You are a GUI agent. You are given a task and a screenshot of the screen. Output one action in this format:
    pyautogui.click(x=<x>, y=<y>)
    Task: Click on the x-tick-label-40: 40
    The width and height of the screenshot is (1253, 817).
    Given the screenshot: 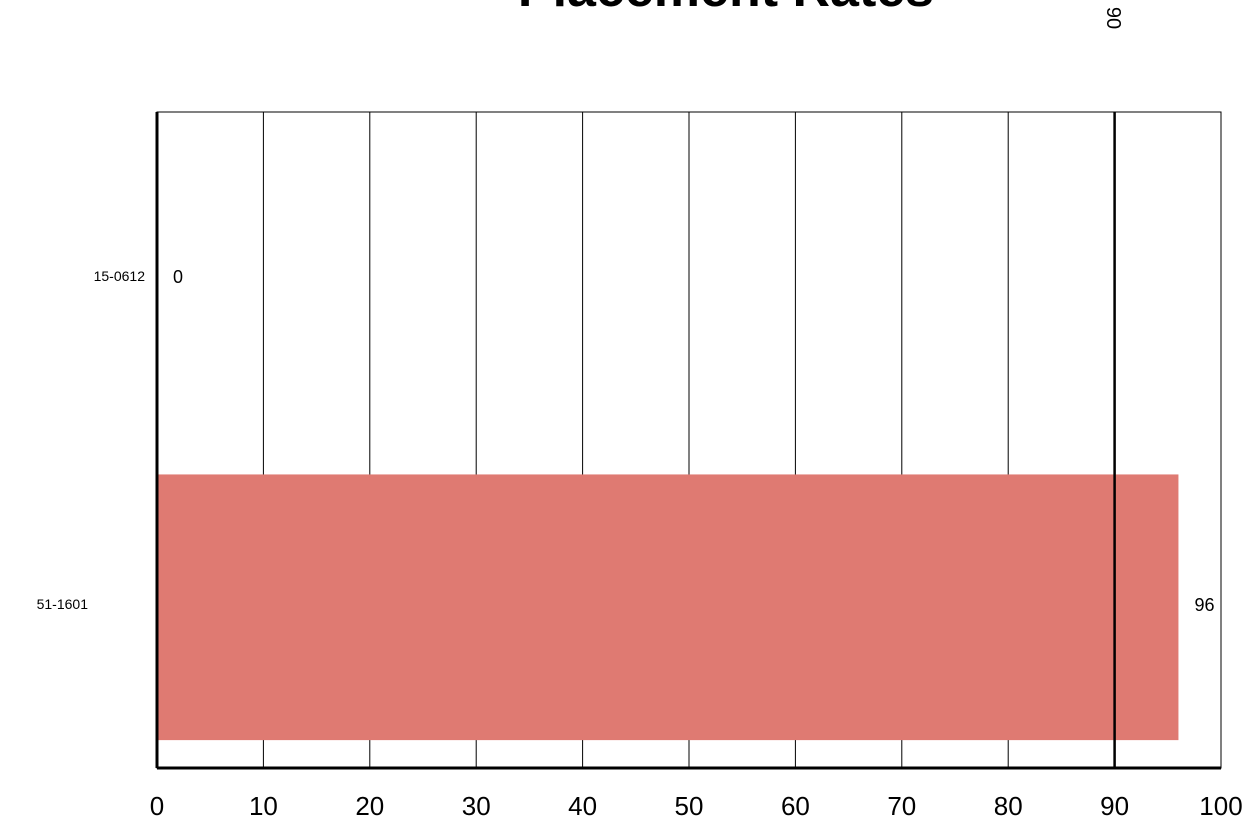 What is the action you would take?
    pyautogui.click(x=582, y=804)
    